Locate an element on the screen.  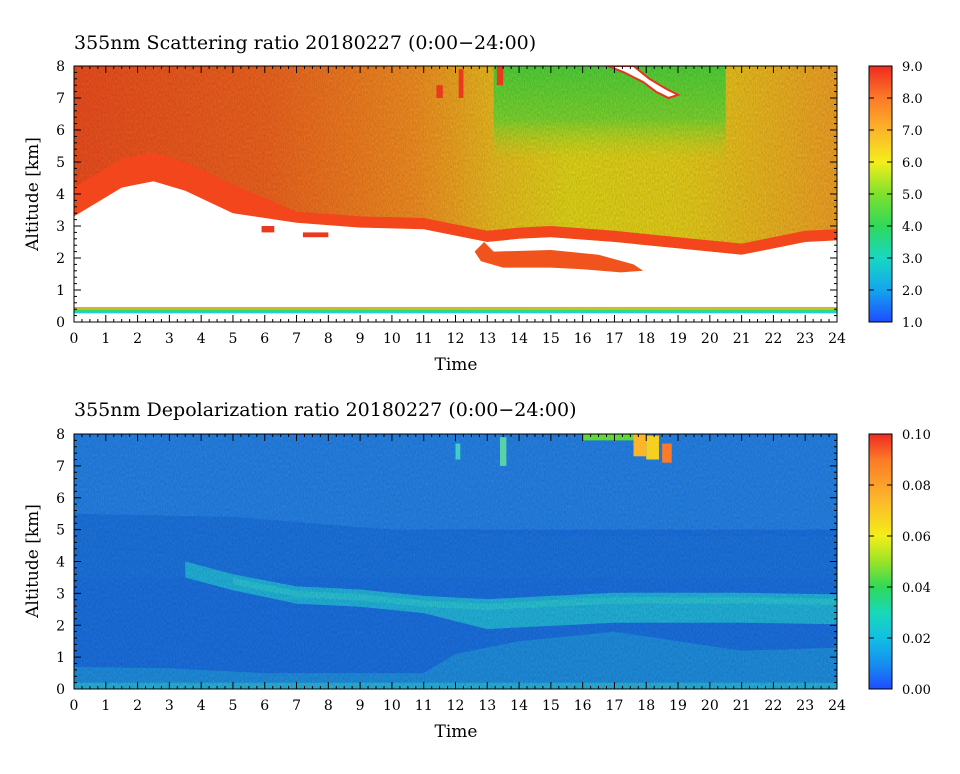
colorbar-tick-label: 2.0 is located at coordinates (912, 291).